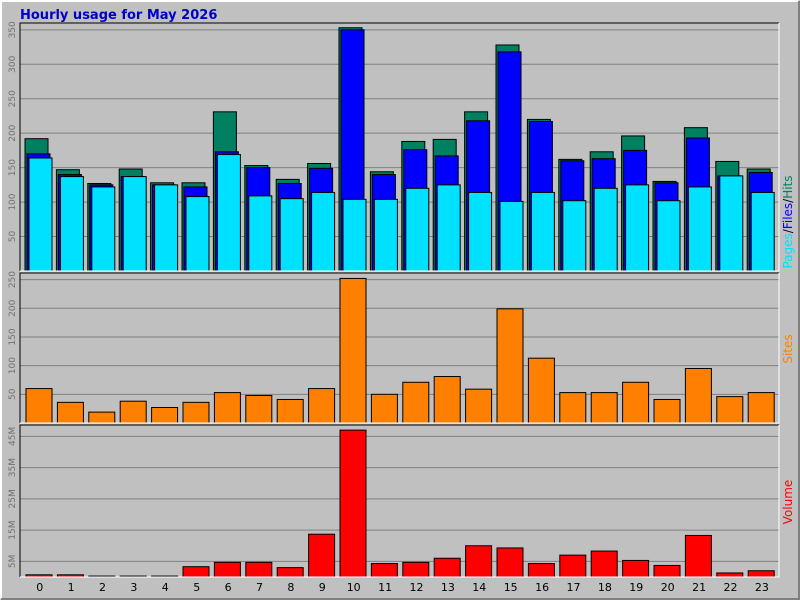 The width and height of the screenshot is (800, 600). I want to click on x-tick-label: 22, so click(731, 587).